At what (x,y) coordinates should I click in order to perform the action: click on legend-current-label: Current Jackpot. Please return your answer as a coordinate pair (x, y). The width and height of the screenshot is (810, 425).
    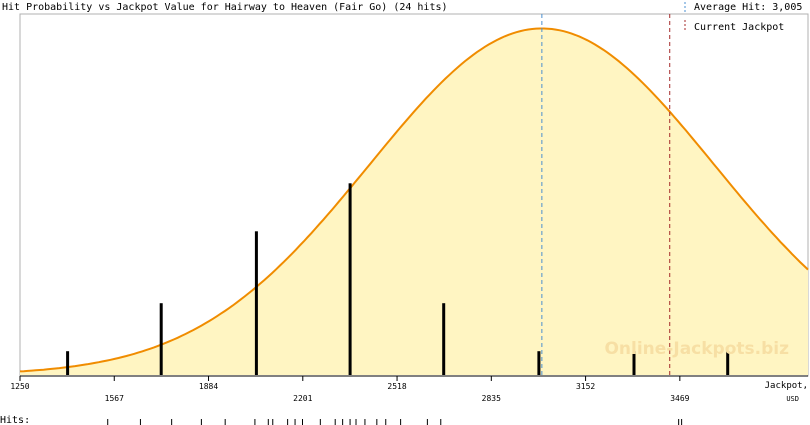
    Looking at the image, I should click on (739, 27).